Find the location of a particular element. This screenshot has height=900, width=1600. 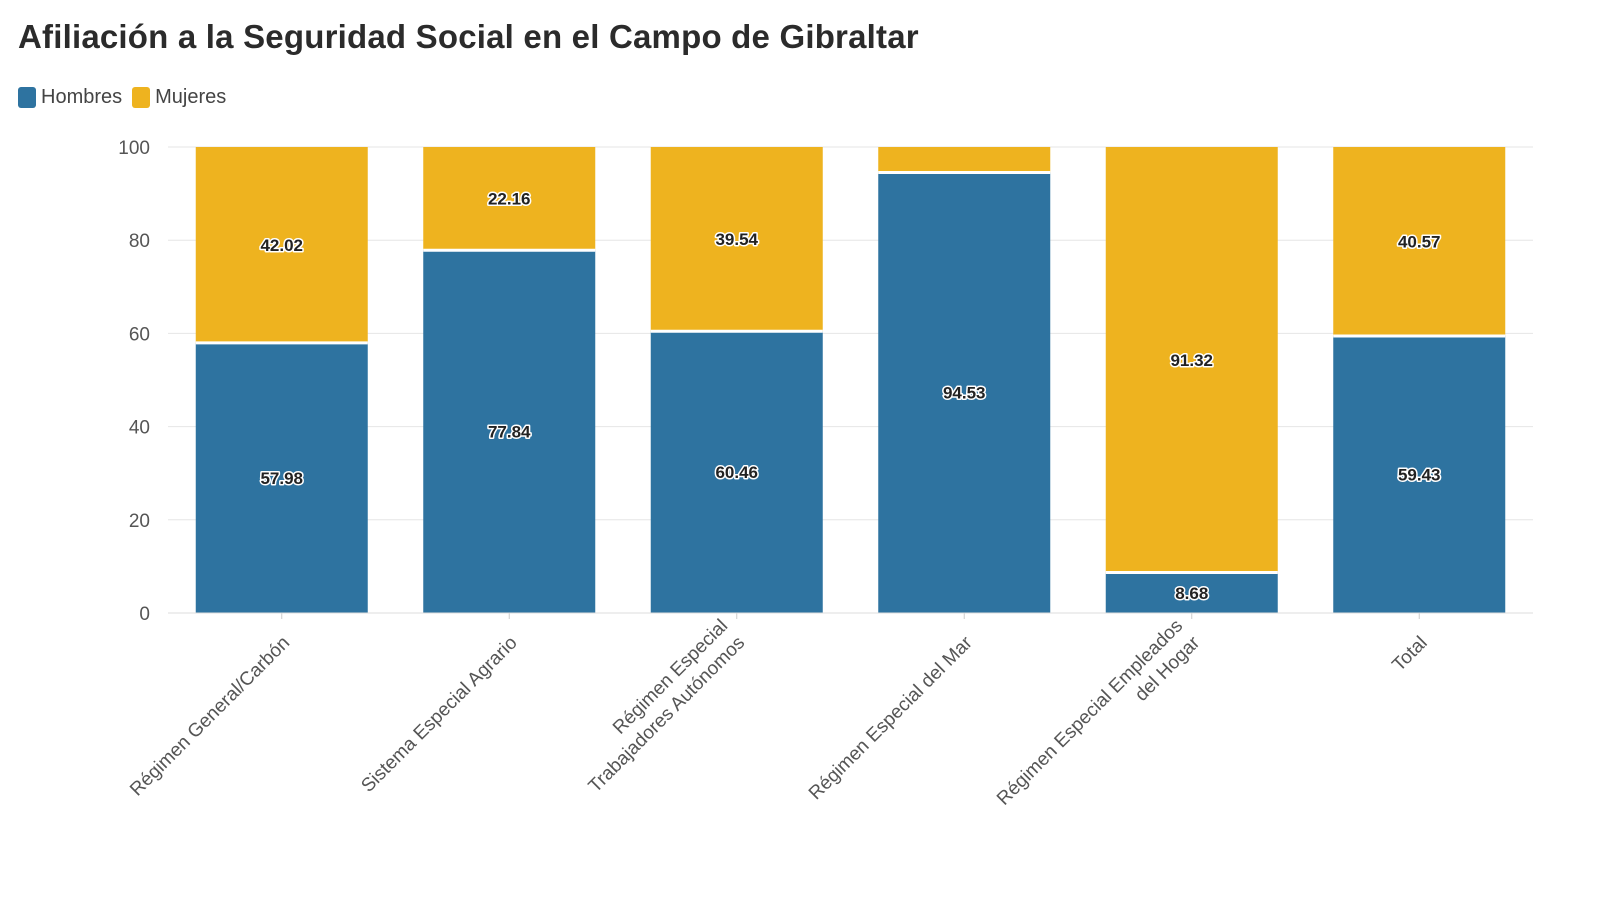

data-label-hombres: 59.43 is located at coordinates (1419, 475).